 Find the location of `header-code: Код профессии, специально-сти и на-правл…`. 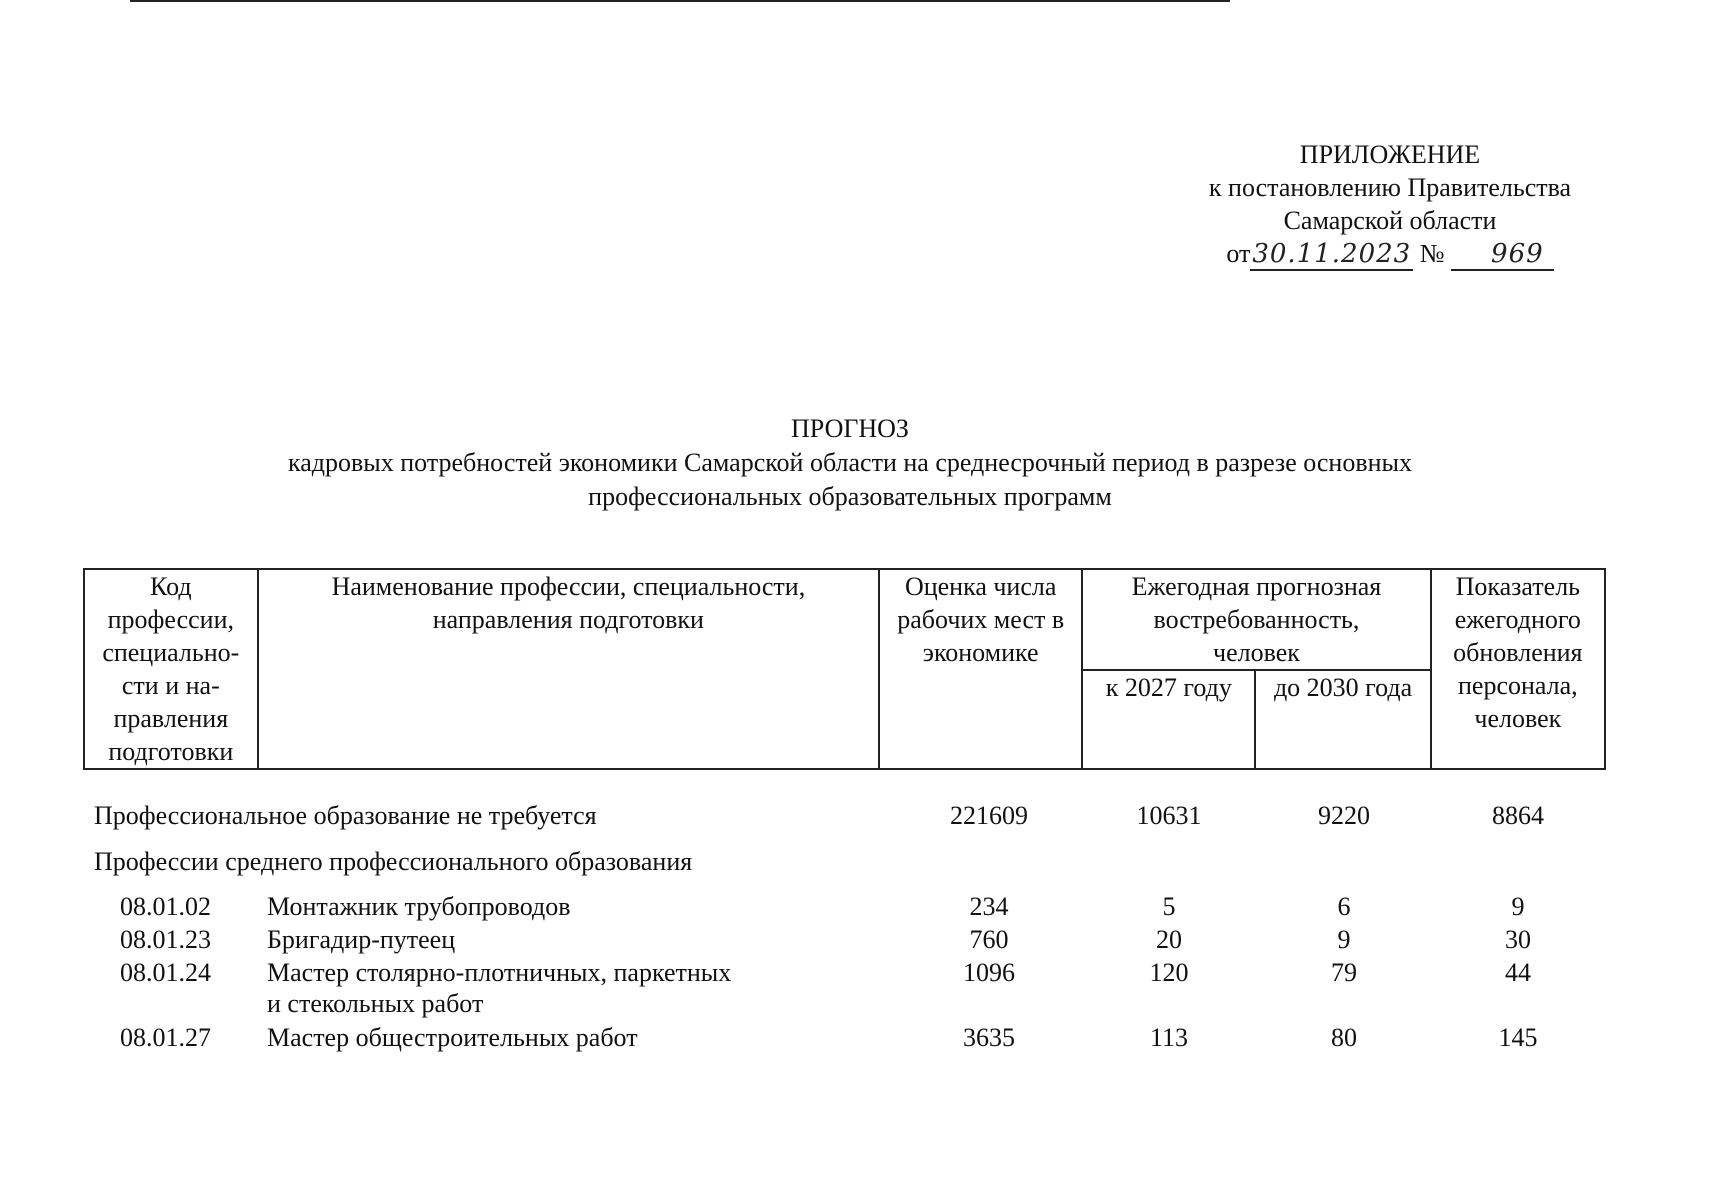

header-code: Код профессии, специально-сти и на-правл… is located at coordinates (171, 669).